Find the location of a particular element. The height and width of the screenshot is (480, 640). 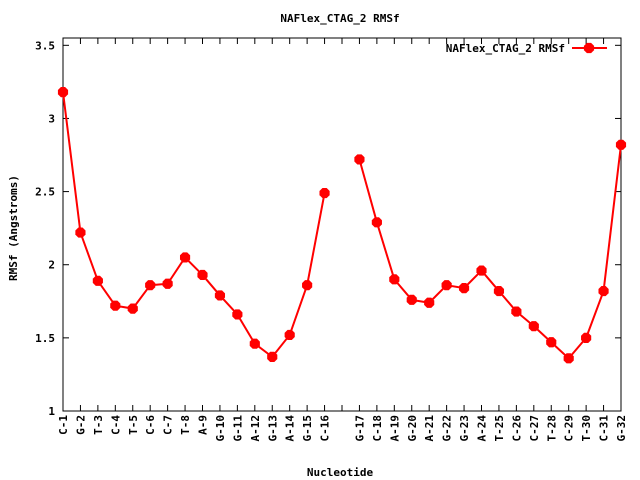

legend: NAFlex_CTAG_2 RMSf is located at coordinates (526, 48).